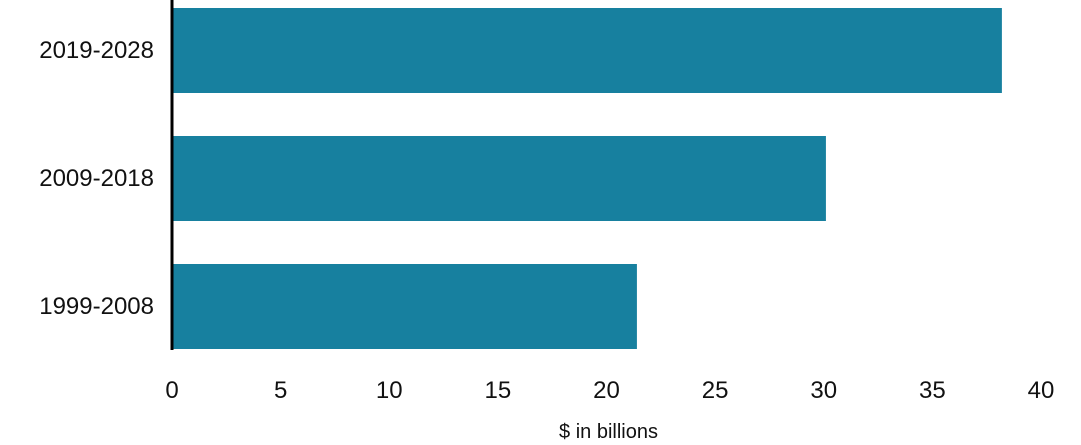 The width and height of the screenshot is (1081, 445). What do you see at coordinates (171, 390) in the screenshot?
I see `x-tick-label: 0` at bounding box center [171, 390].